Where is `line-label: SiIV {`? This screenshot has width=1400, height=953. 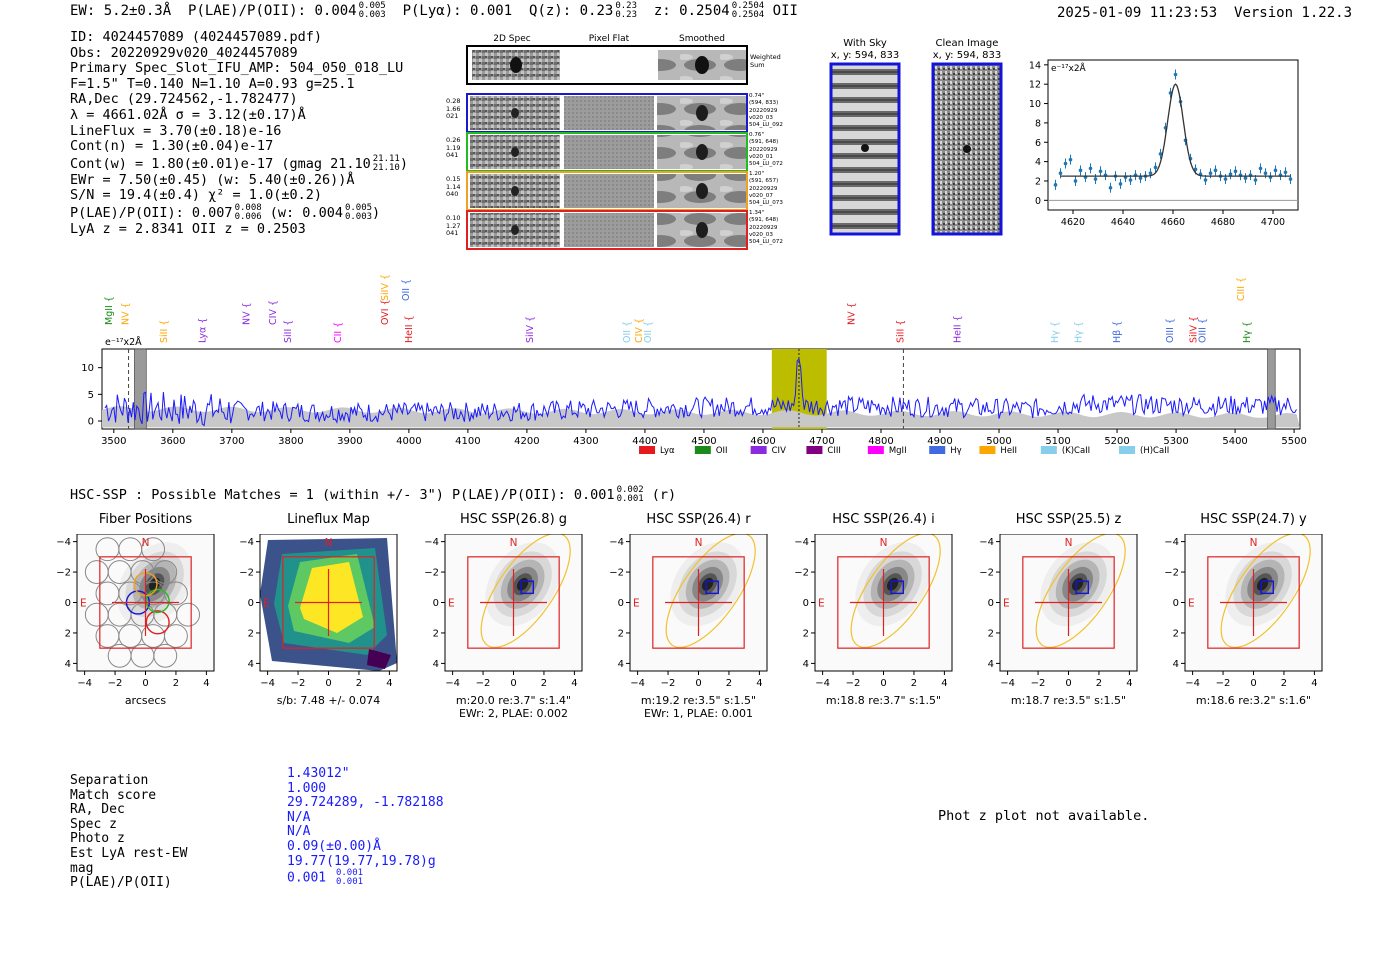
line-label: SiIV { is located at coordinates (385, 288).